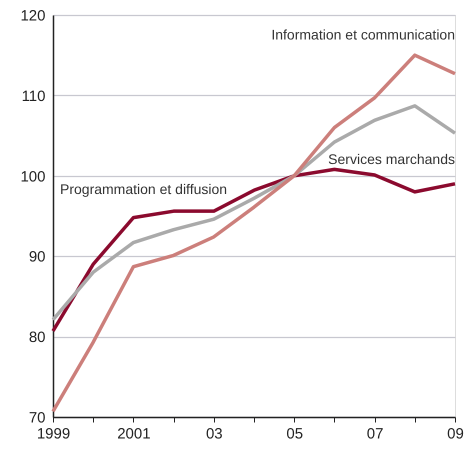 The height and width of the screenshot is (451, 464). I want to click on x-tick-label: 2001, so click(134, 434).